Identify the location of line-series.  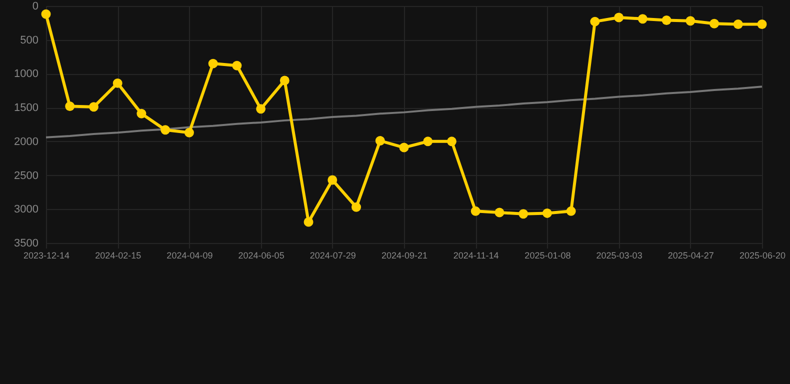
(404, 112).